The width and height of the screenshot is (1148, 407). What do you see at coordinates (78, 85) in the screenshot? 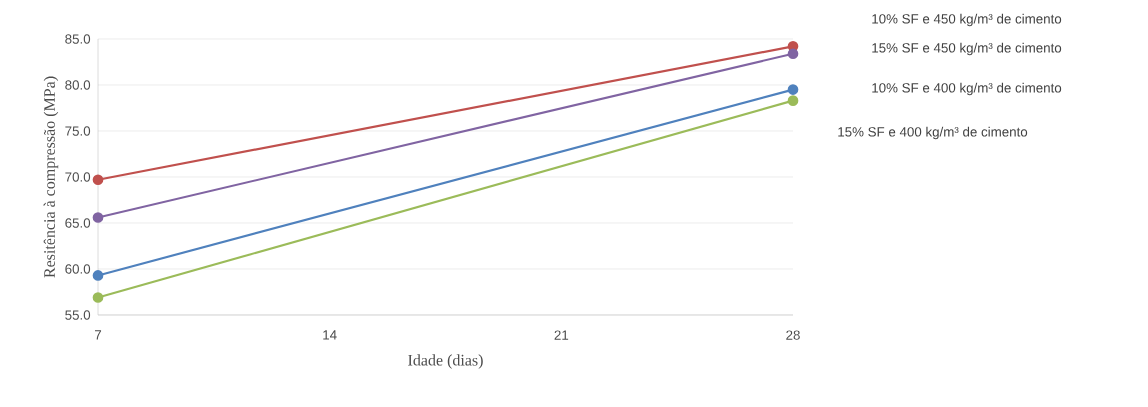
I see `y-tick-label: 80.0` at bounding box center [78, 85].